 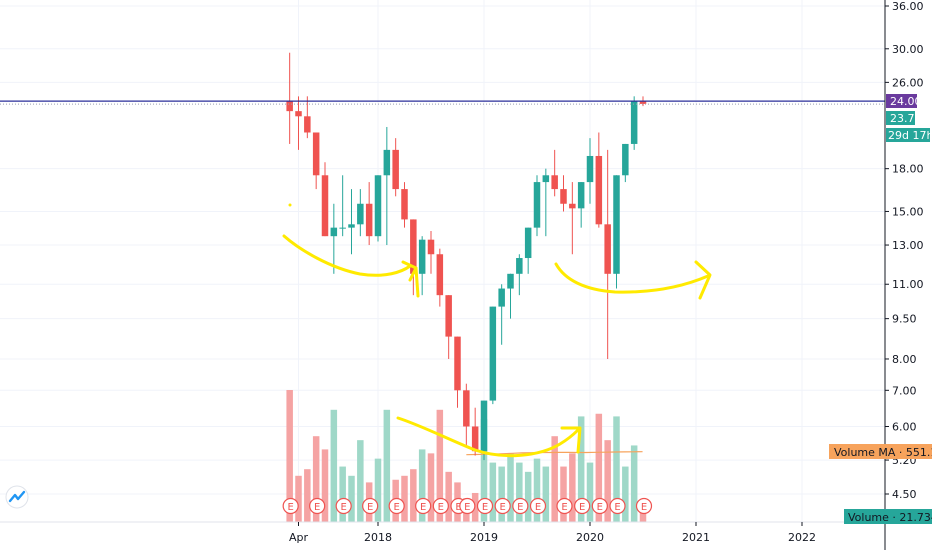 What do you see at coordinates (571, 440) in the screenshot?
I see `annotation-arrow-middle` at bounding box center [571, 440].